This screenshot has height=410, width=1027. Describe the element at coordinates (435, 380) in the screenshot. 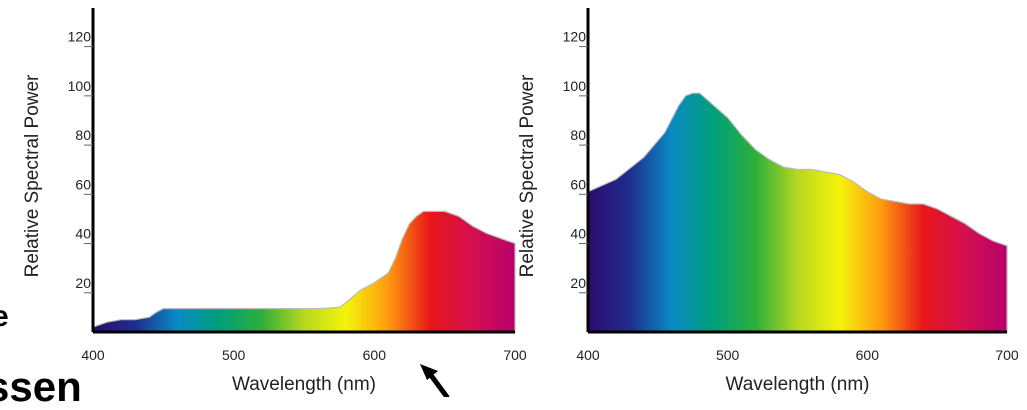

I see `pointer-arrow` at that location.